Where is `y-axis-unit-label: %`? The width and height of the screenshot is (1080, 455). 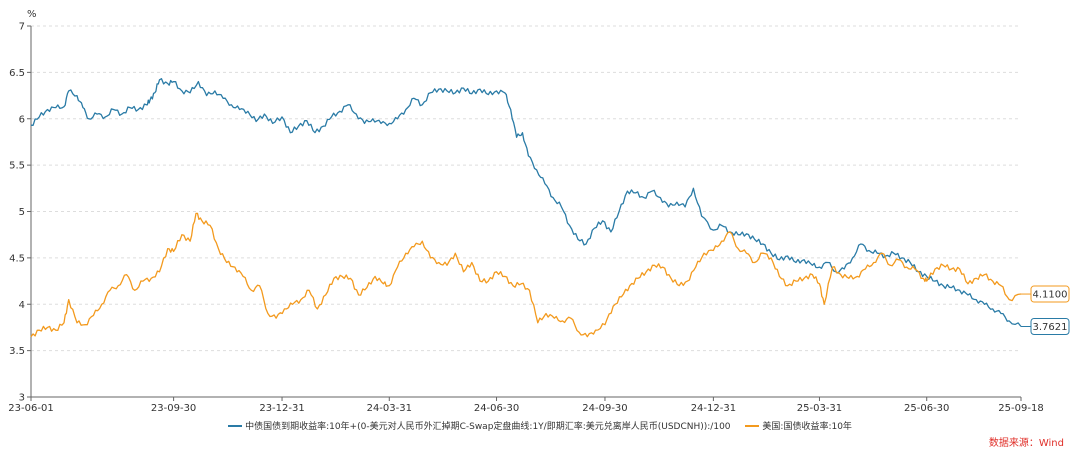 y-axis-unit-label: % is located at coordinates (32, 14).